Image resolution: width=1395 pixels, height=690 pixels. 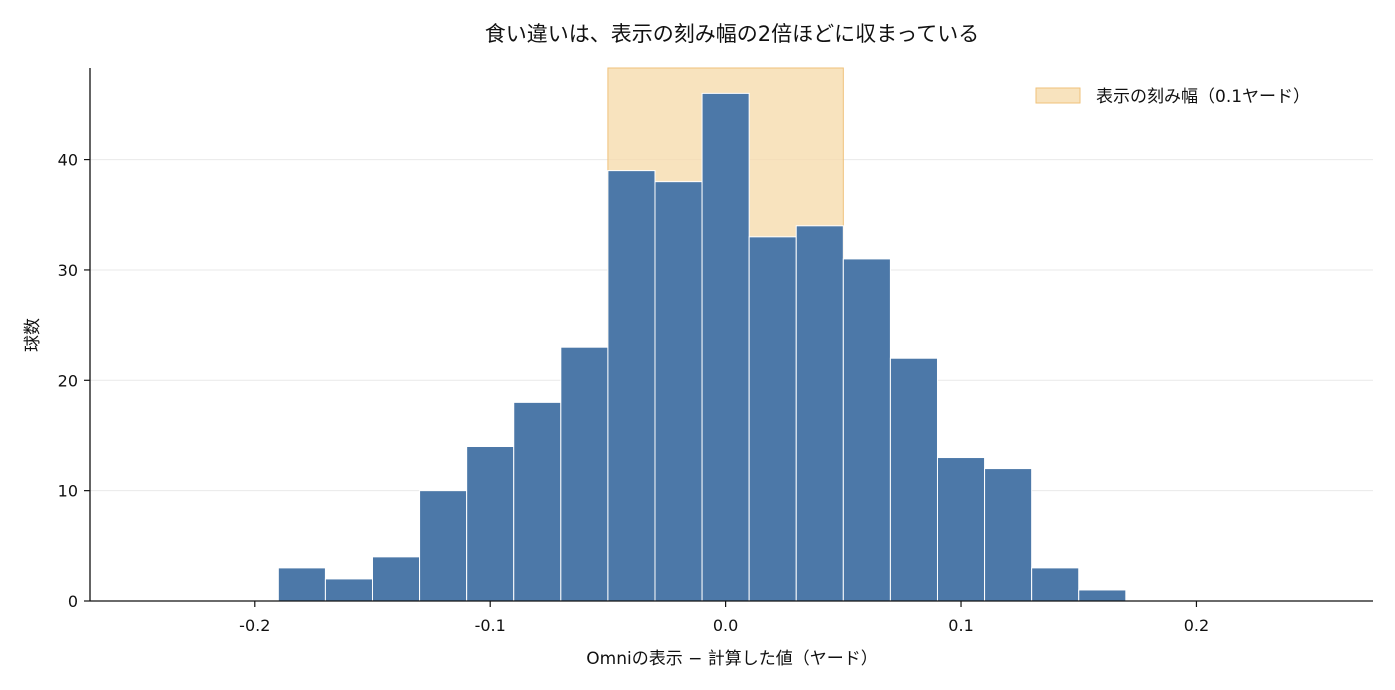 What do you see at coordinates (68, 491) in the screenshot?
I see `y-tick-label: 10` at bounding box center [68, 491].